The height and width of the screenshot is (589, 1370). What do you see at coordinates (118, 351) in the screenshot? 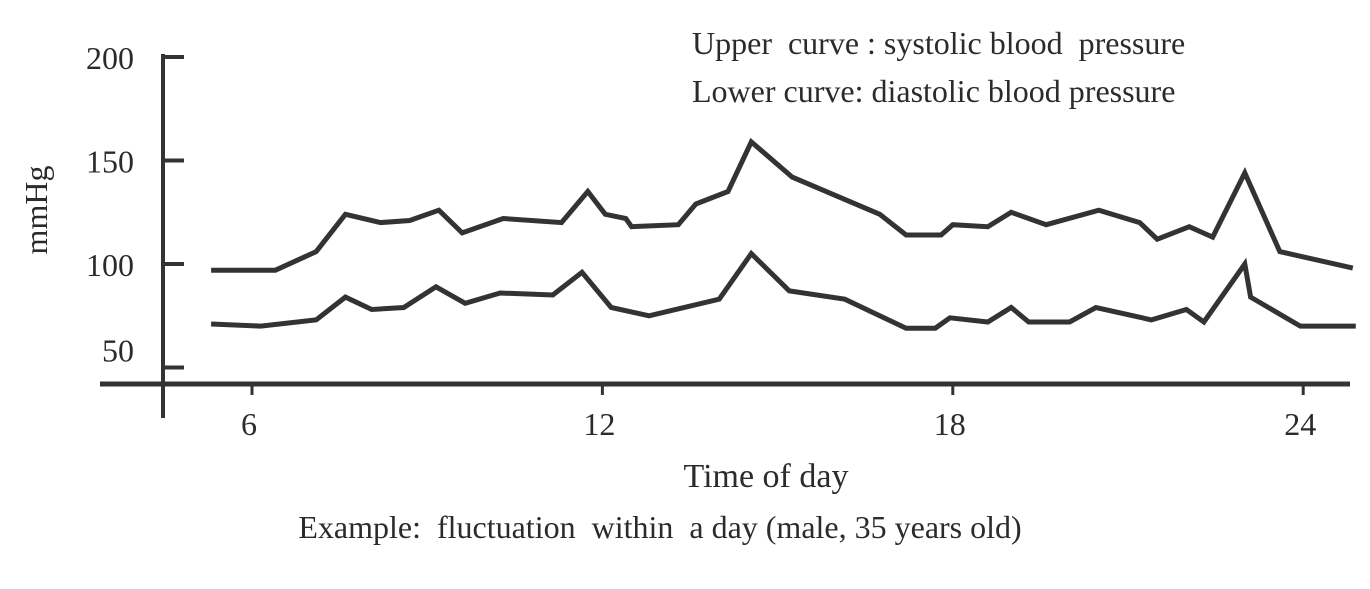
I see `y-tick-label: 50` at bounding box center [118, 351].